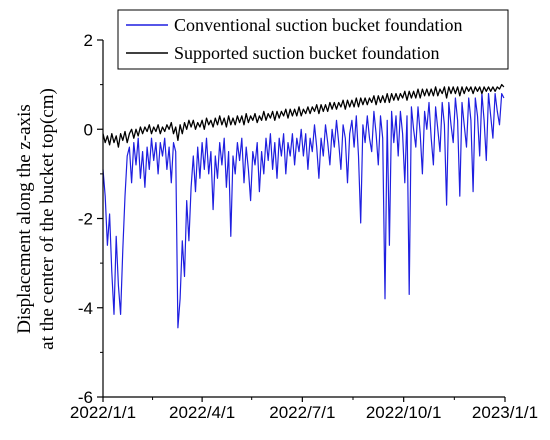  Describe the element at coordinates (85, 308) in the screenshot. I see `y-tick-label: -4` at that location.